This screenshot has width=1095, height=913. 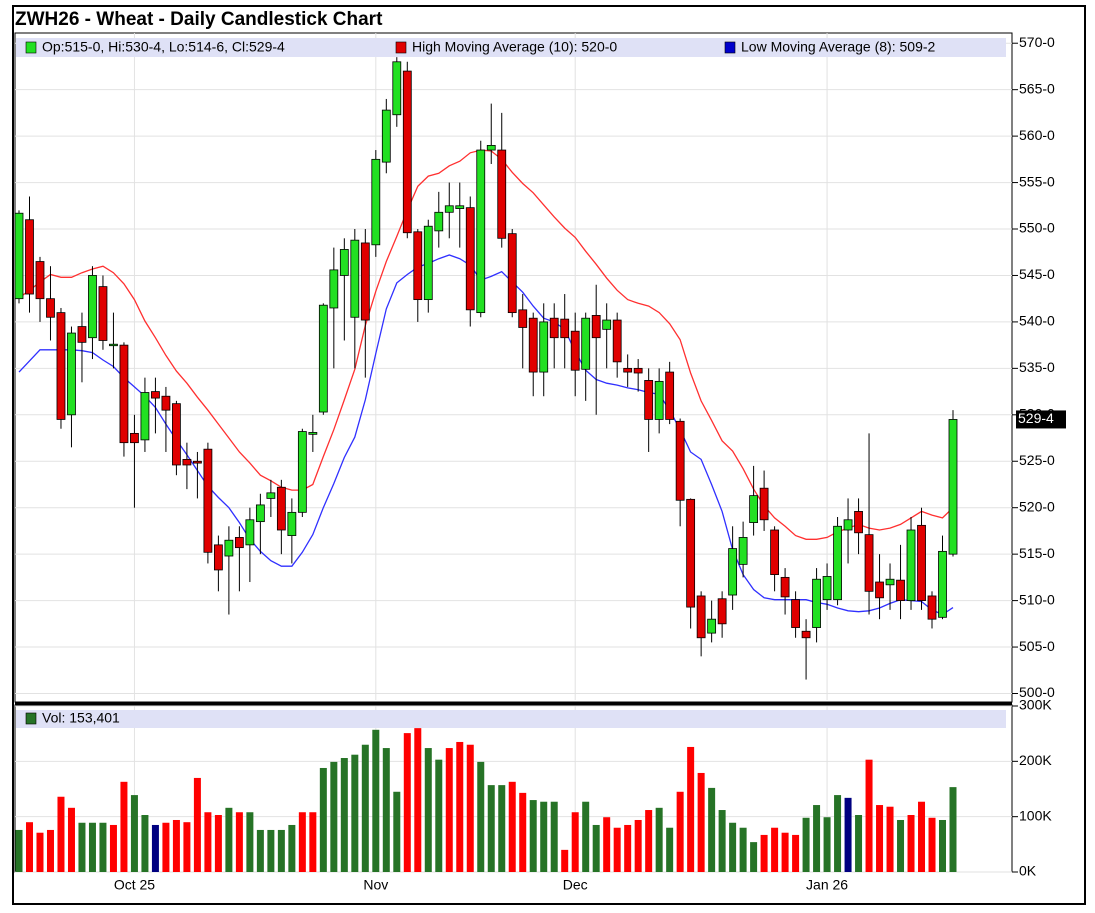 I want to click on legend-label: Low Moving Average (8): 509-2, so click(x=838, y=47).